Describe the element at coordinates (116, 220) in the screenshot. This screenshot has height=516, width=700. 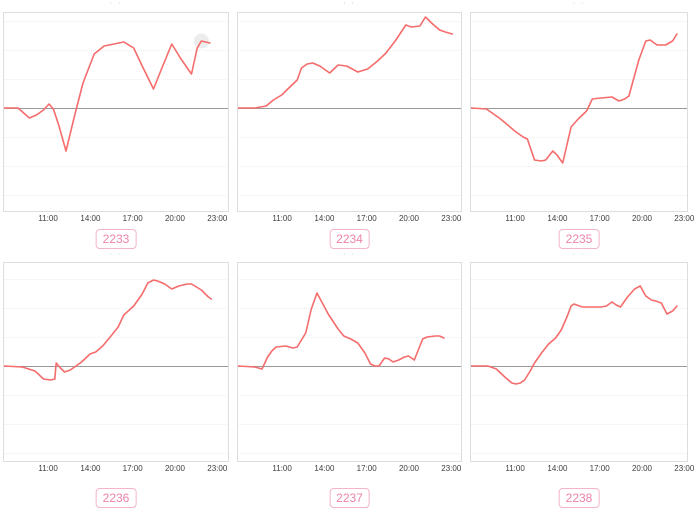
I see `x-axis-2233: 11:00 14:00 17:00 20:00 23:00` at that location.